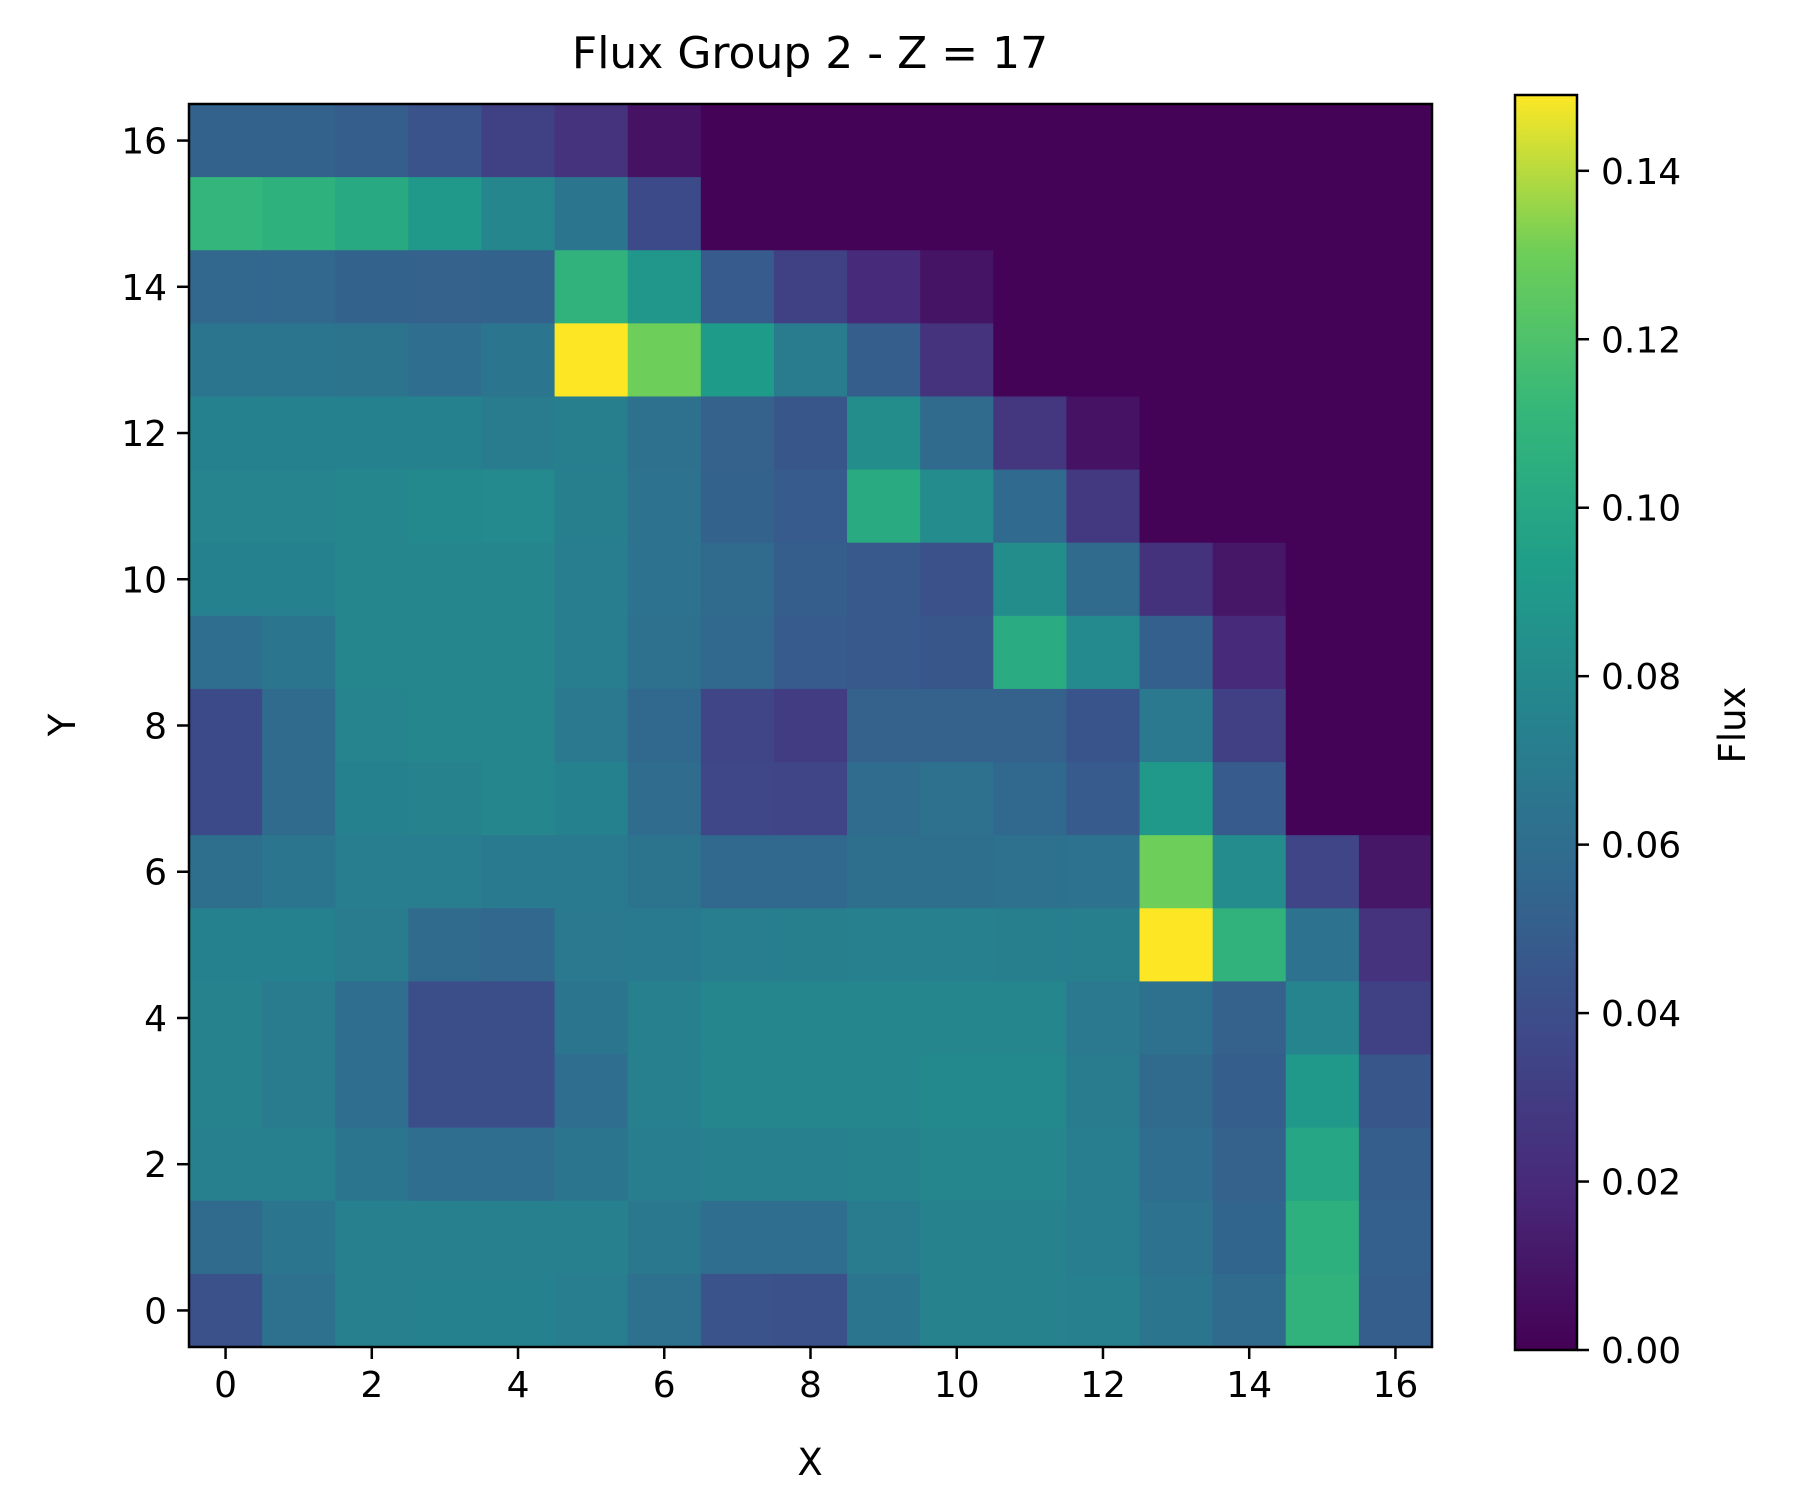 The image size is (1800, 1500). Describe the element at coordinates (1732, 725) in the screenshot. I see `colorbar-label: Flux` at that location.